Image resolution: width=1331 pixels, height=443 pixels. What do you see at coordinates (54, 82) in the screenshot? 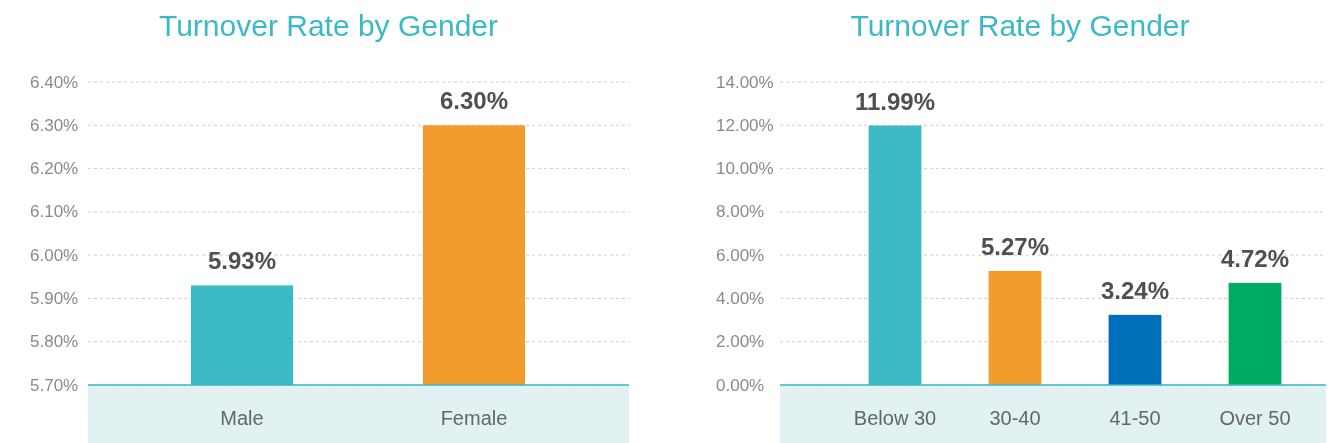
I see `y-tick-label: 6.40%` at bounding box center [54, 82].